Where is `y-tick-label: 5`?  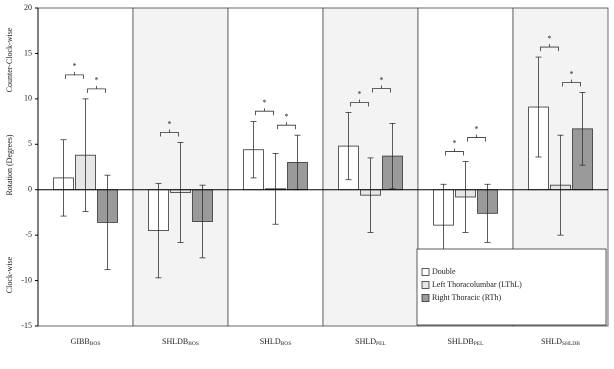
y-tick-label: 5 is located at coordinates (30, 143).